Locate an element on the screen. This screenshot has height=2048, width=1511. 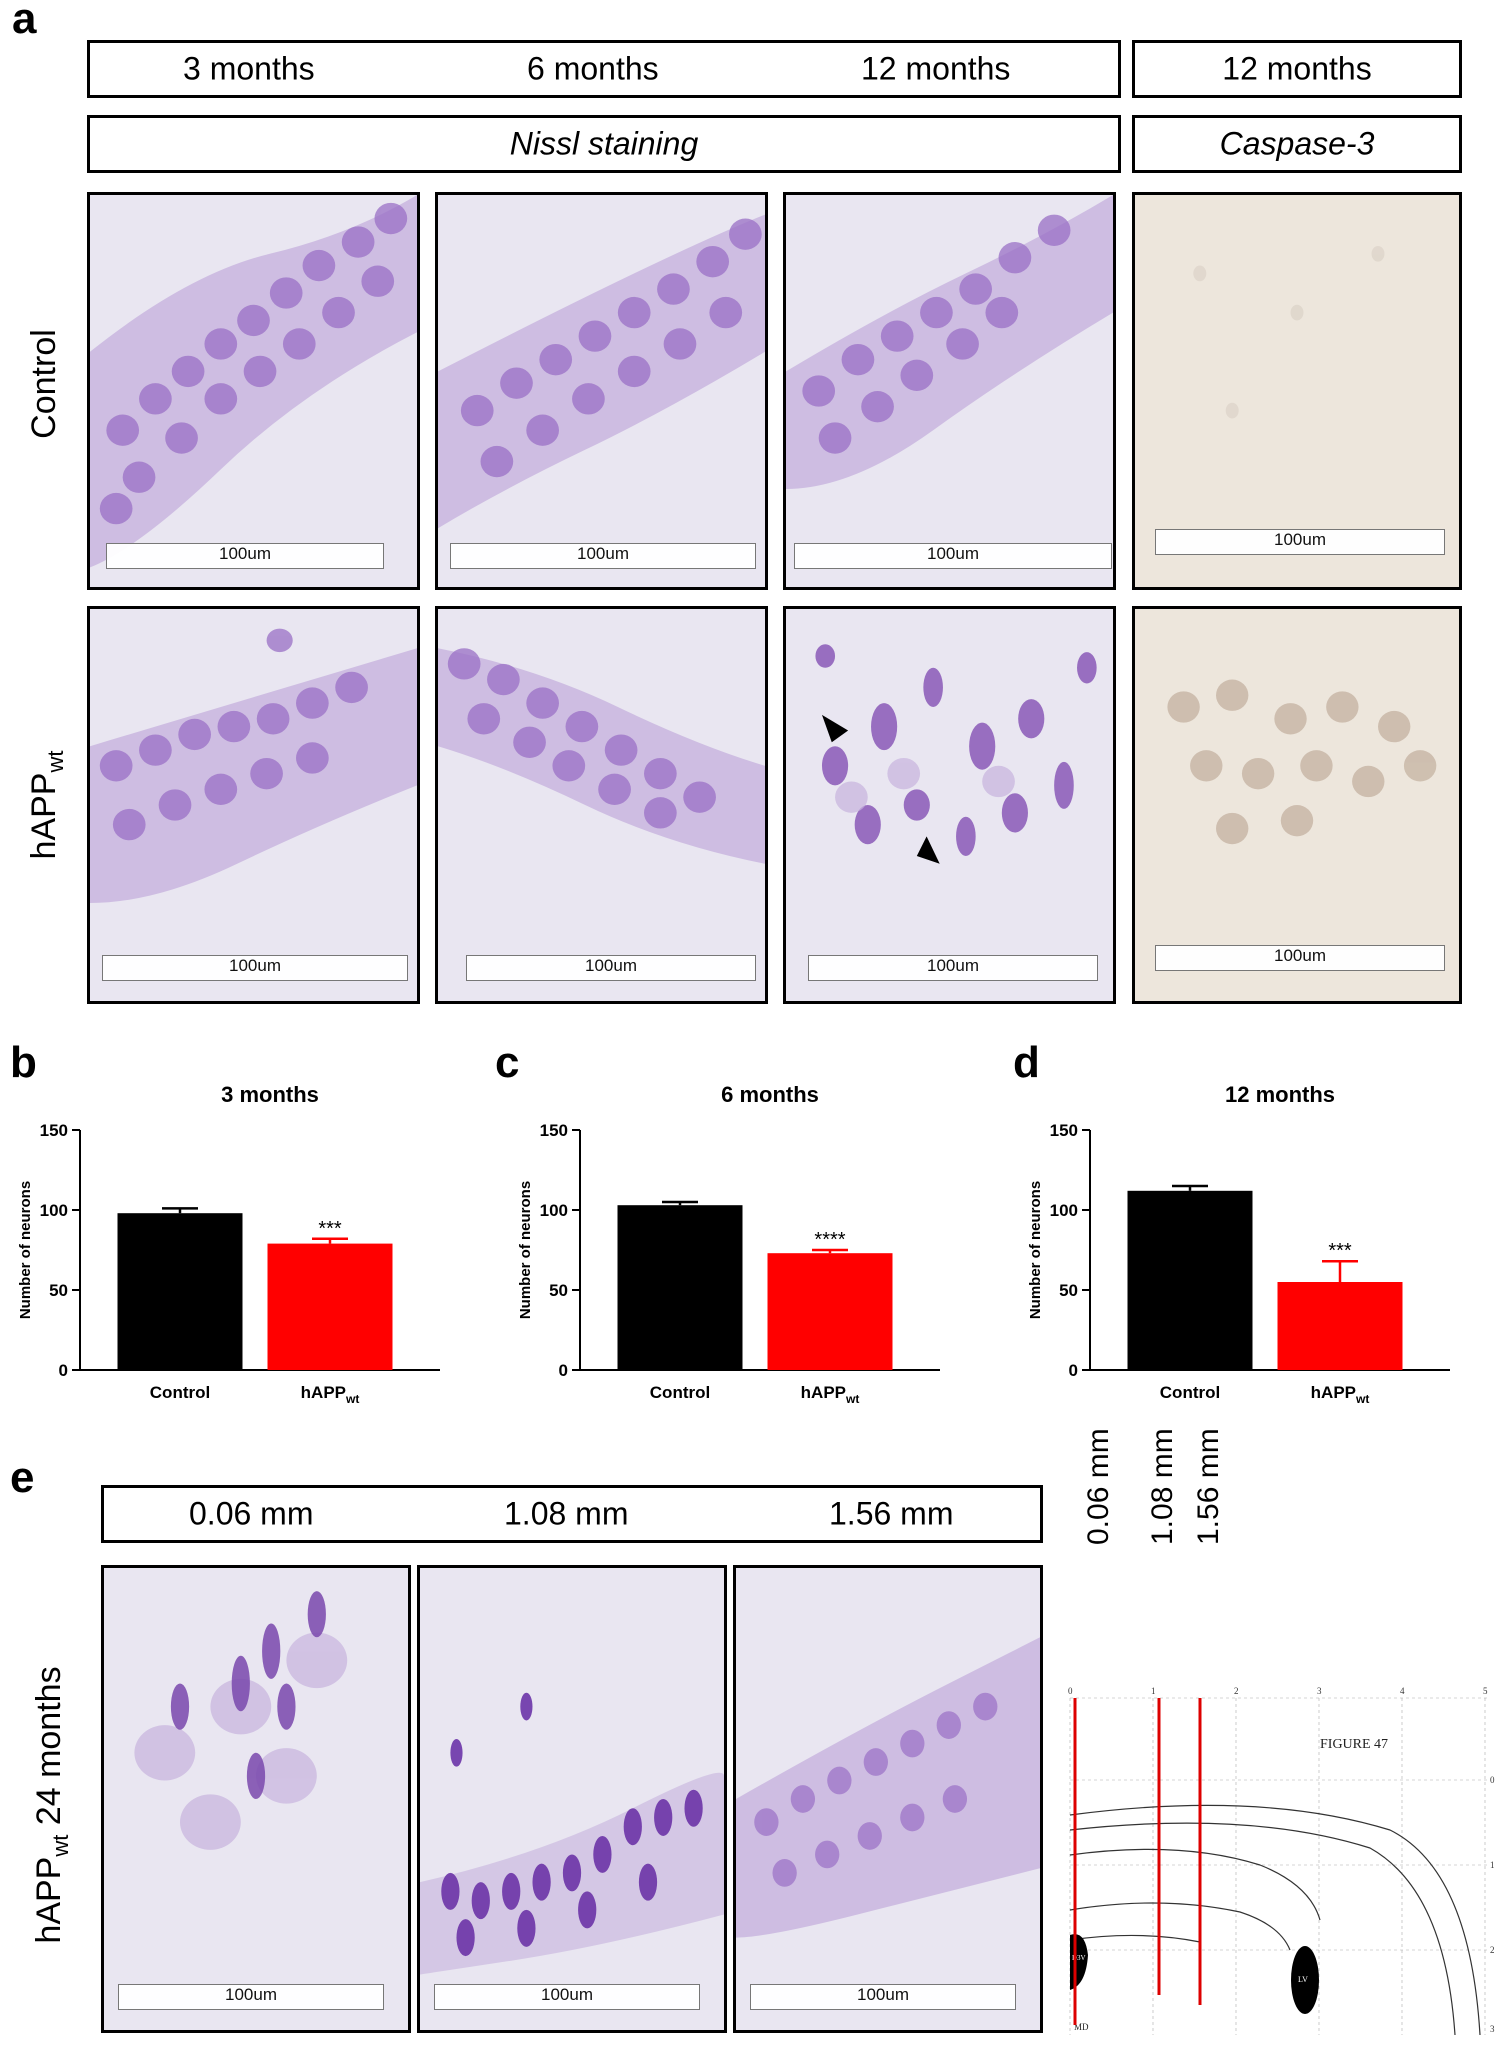
micrograph-control-12-months: 100um is located at coordinates (949, 391).